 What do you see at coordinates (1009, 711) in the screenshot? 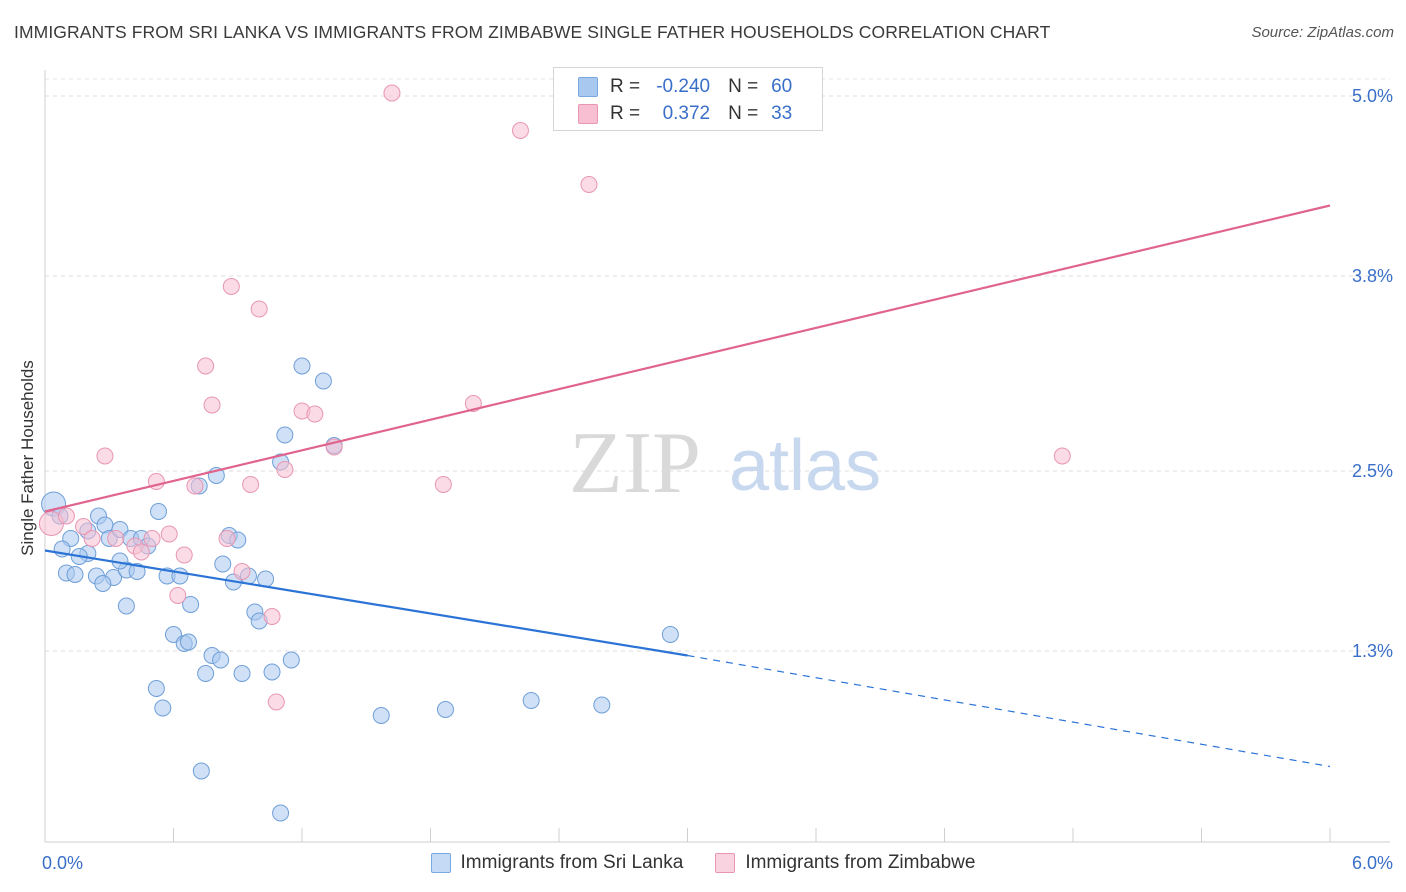
I see `trend-line-sri-lanka-extension` at bounding box center [1009, 711].